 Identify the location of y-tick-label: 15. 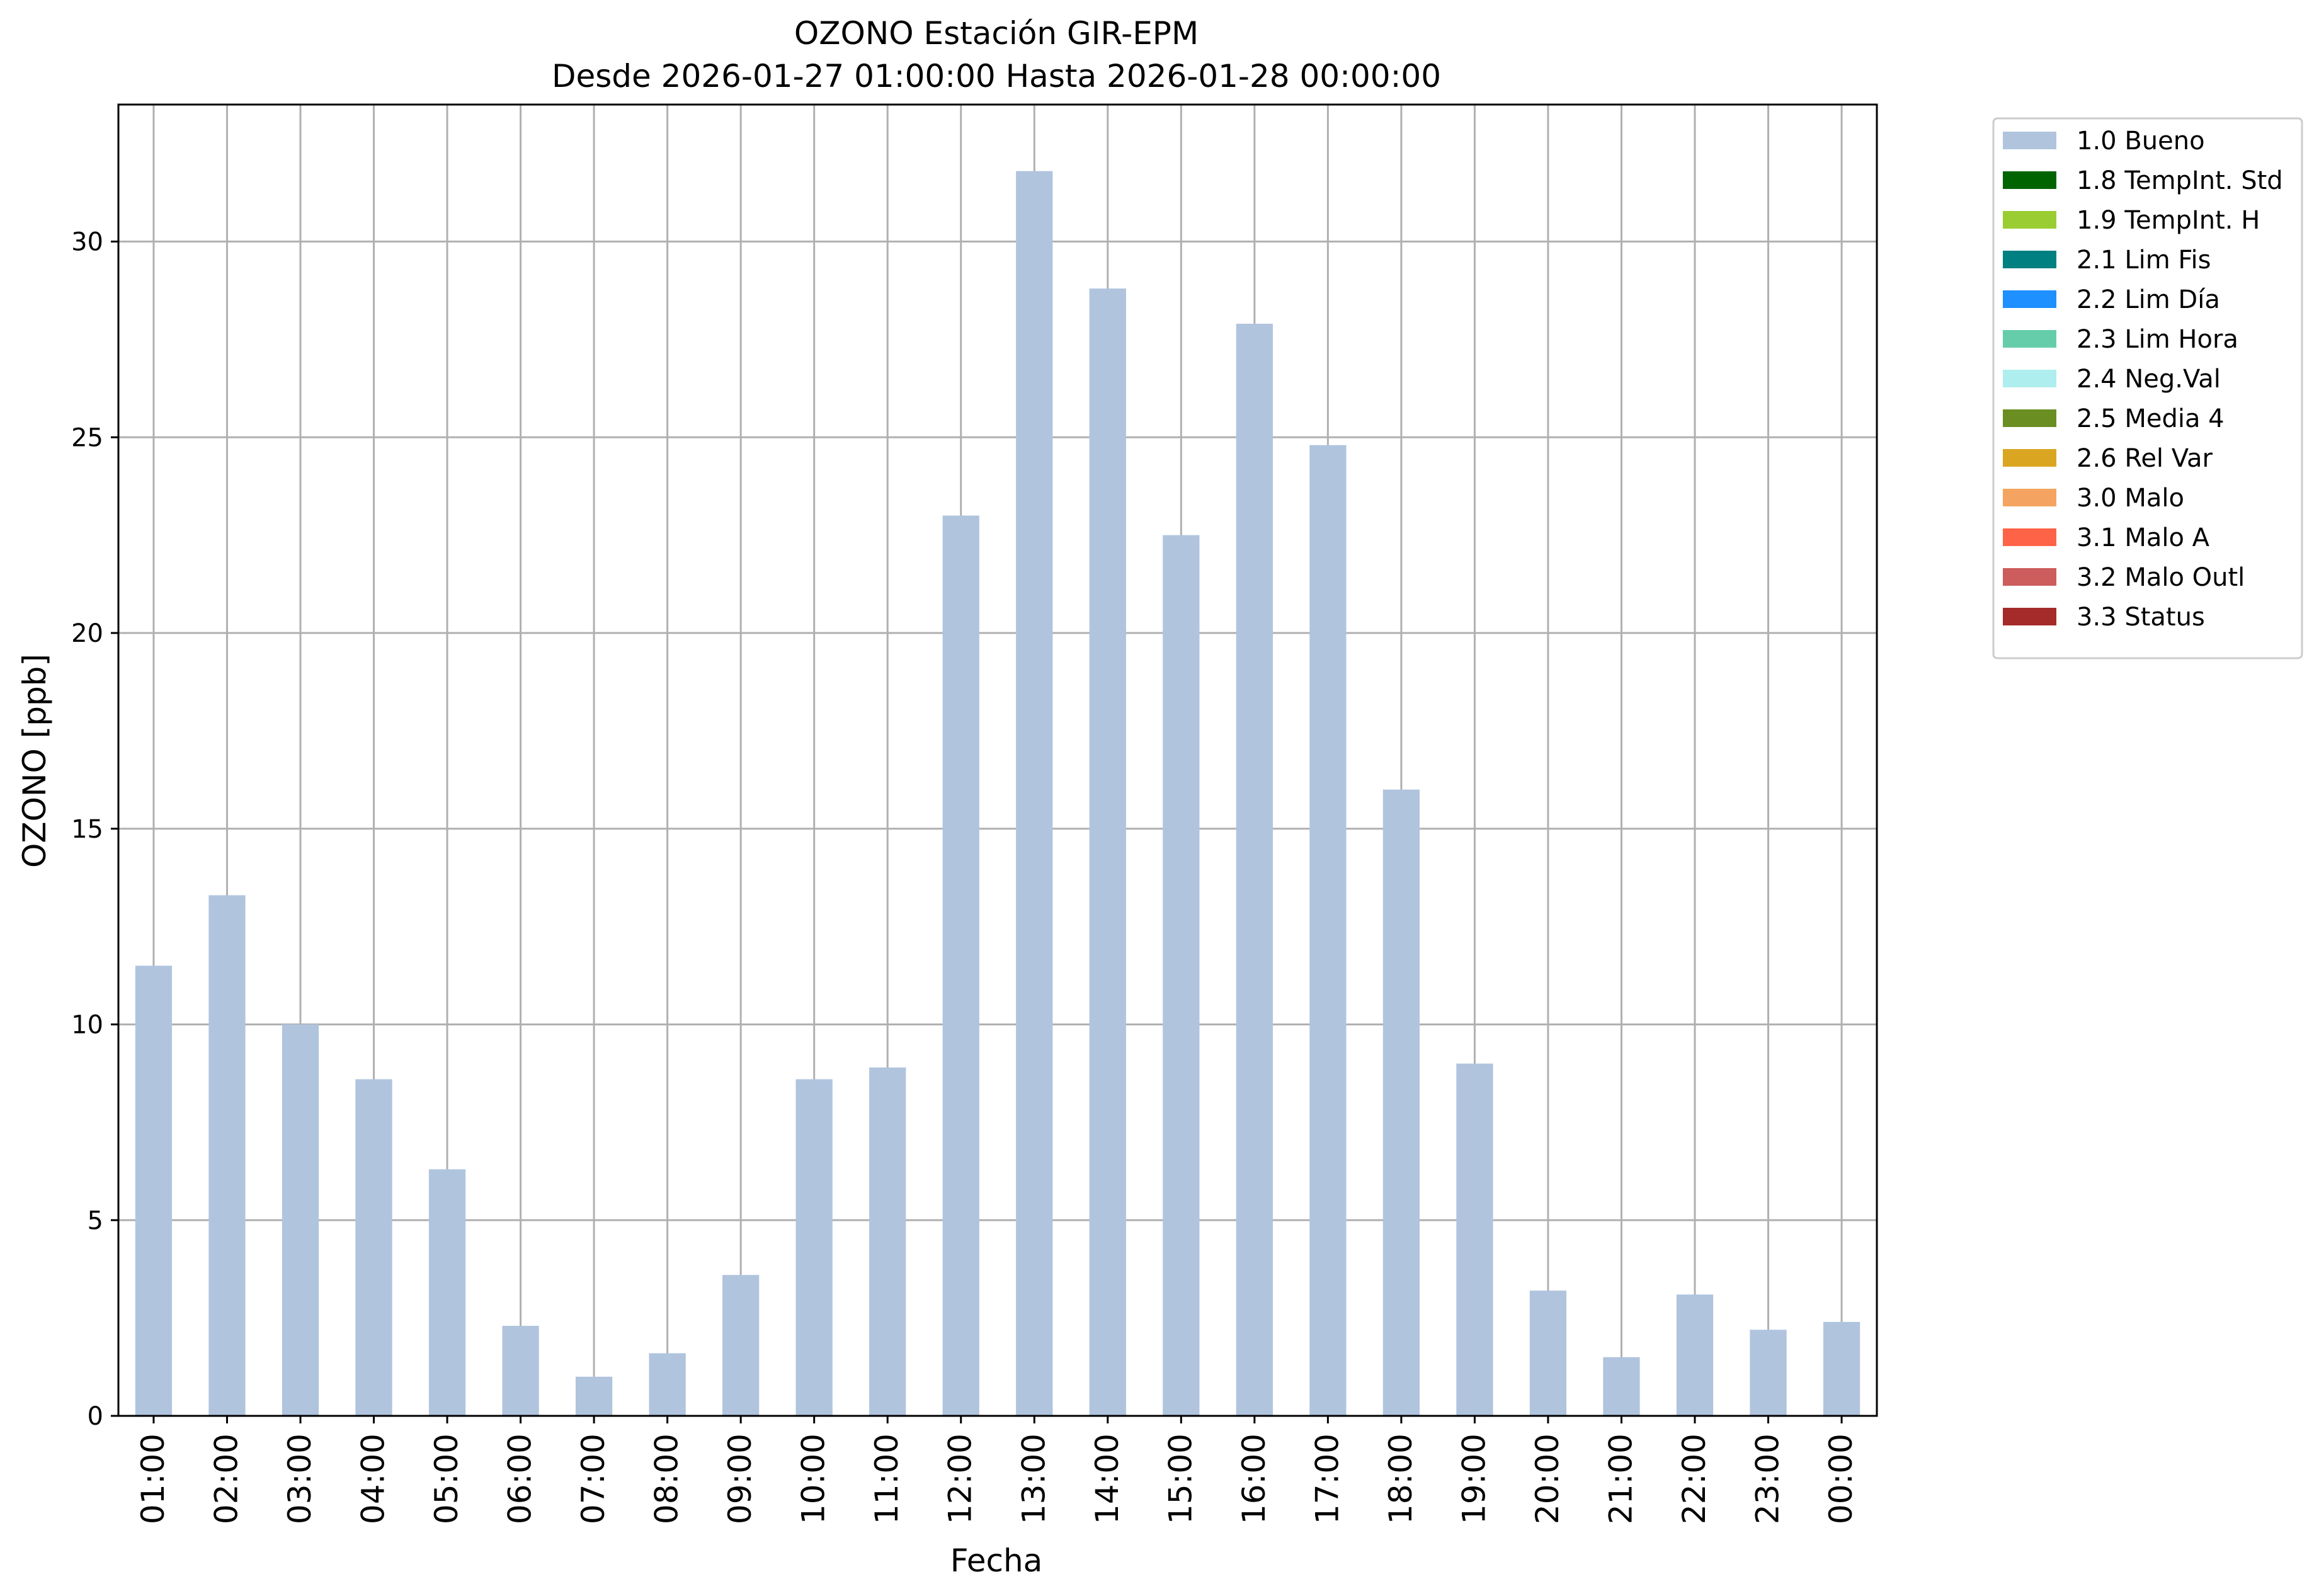
(87, 829).